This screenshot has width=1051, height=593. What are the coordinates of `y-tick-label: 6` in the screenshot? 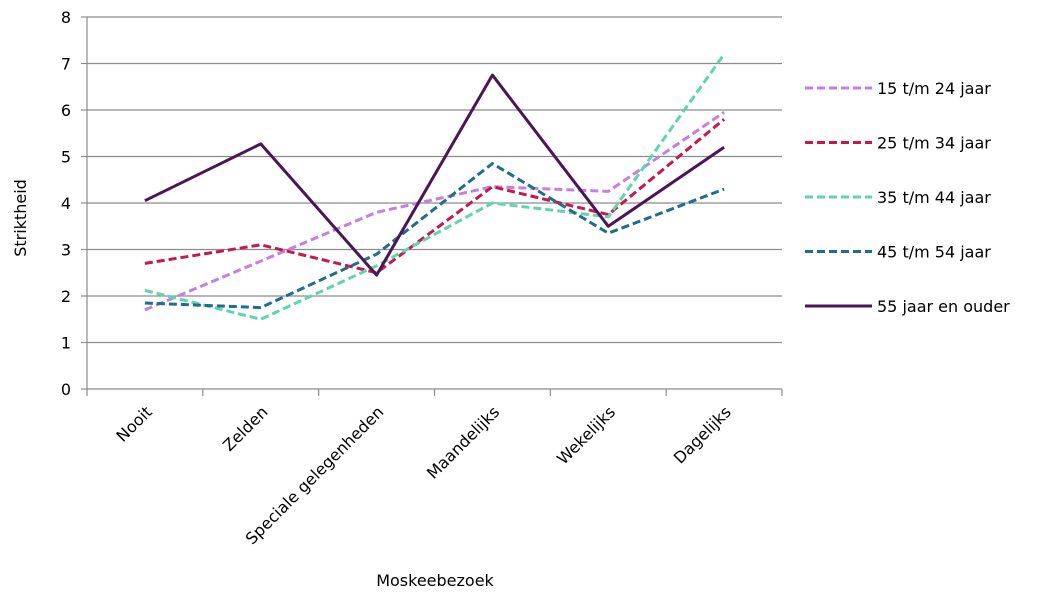 It's located at (66, 110).